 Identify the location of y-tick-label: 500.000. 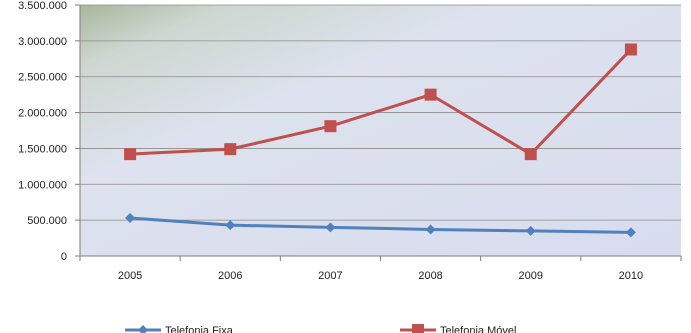
(47, 221).